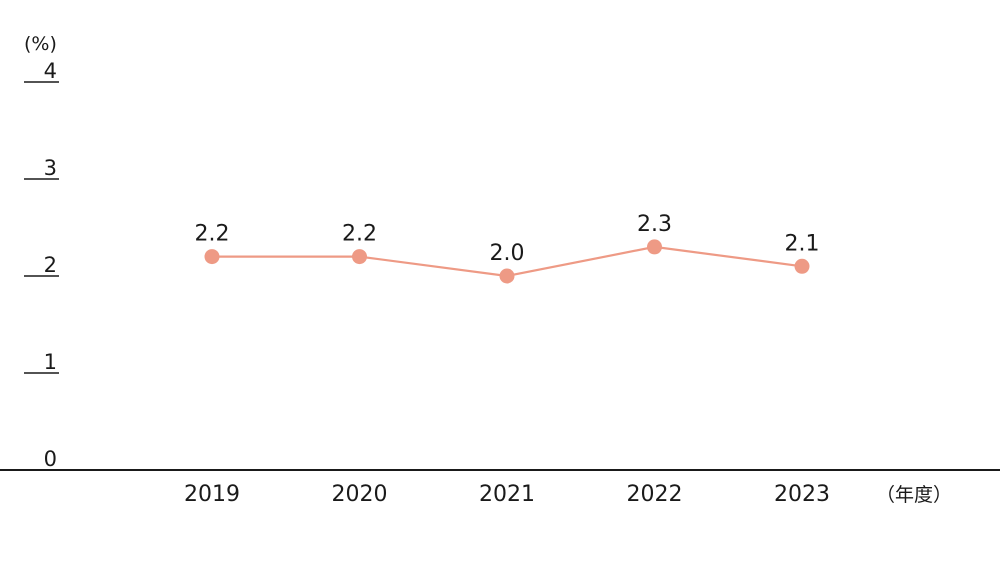  I want to click on x-tick-label: 2019, so click(212, 494).